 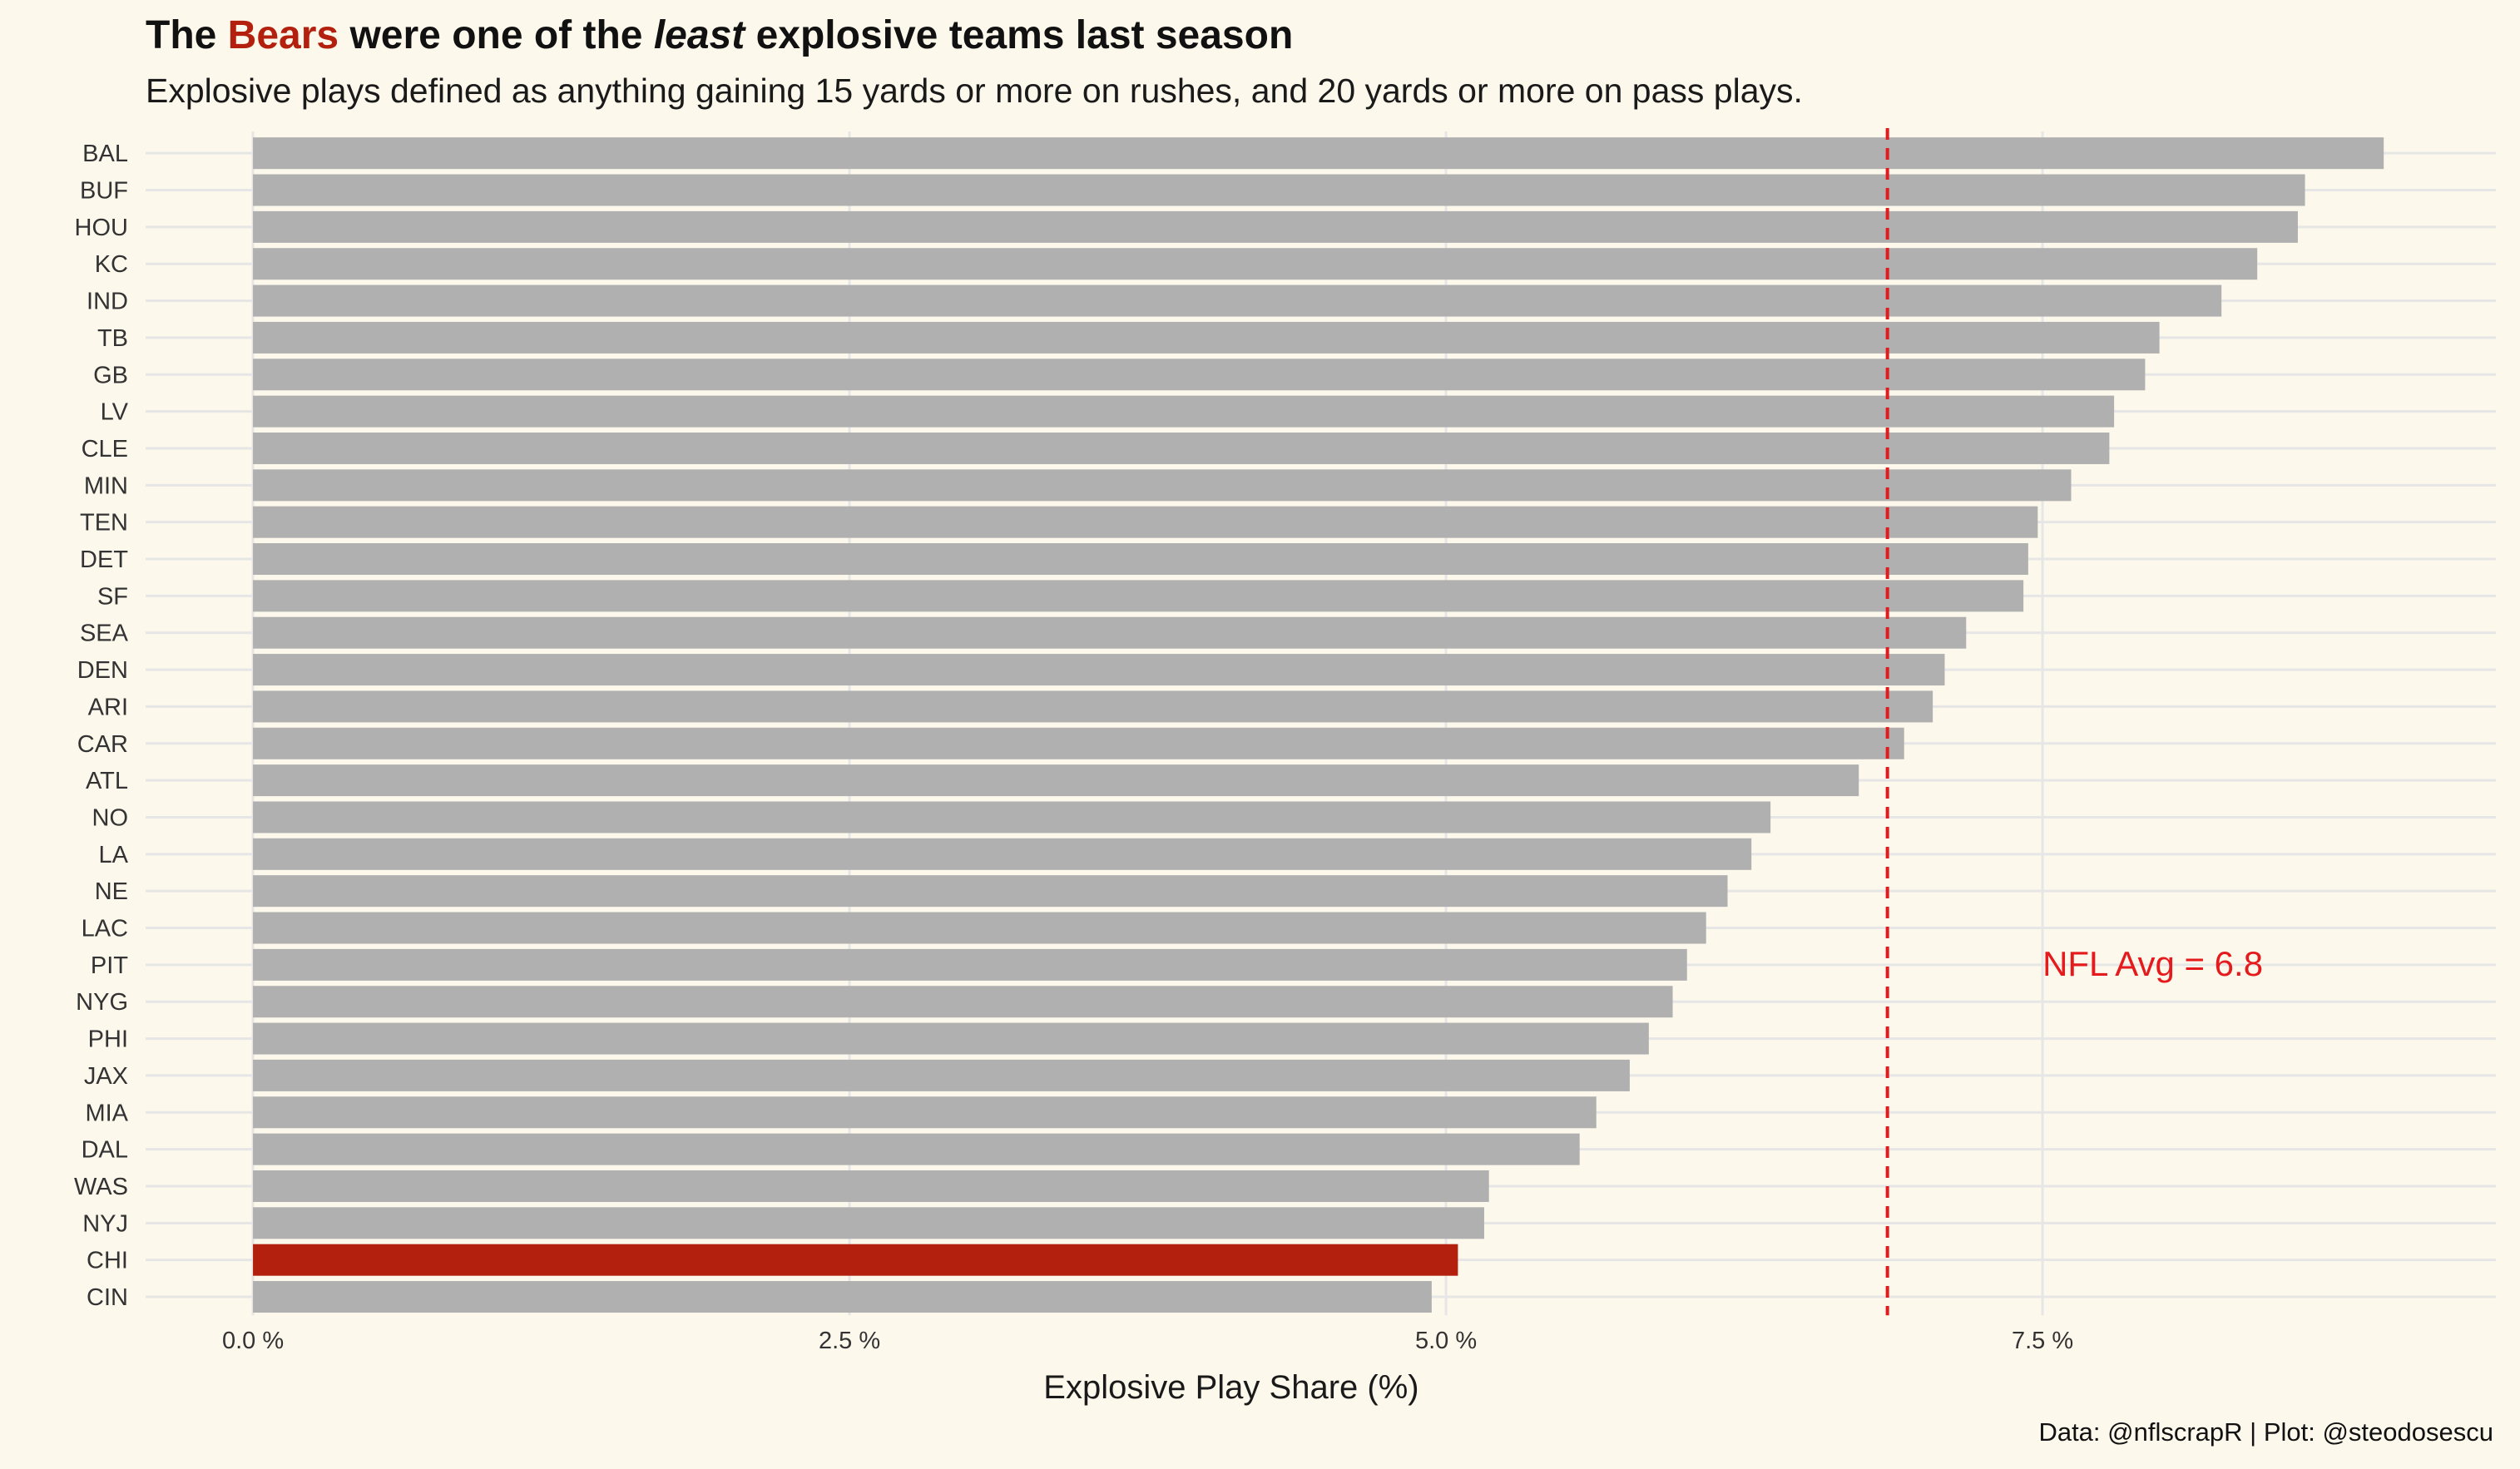 What do you see at coordinates (1206, 337) in the screenshot?
I see `bar-tb` at bounding box center [1206, 337].